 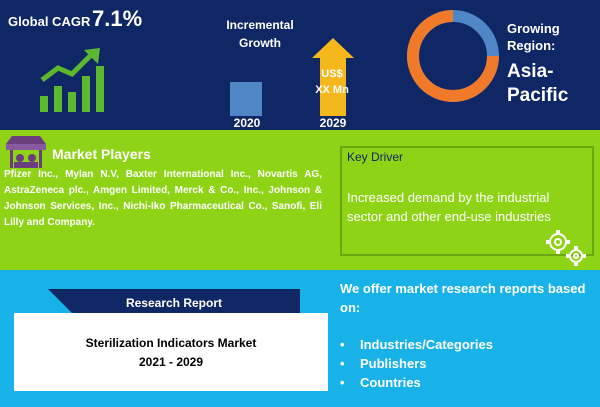 I want to click on incremental-growth-label: Incremental Growth, so click(x=260, y=34).